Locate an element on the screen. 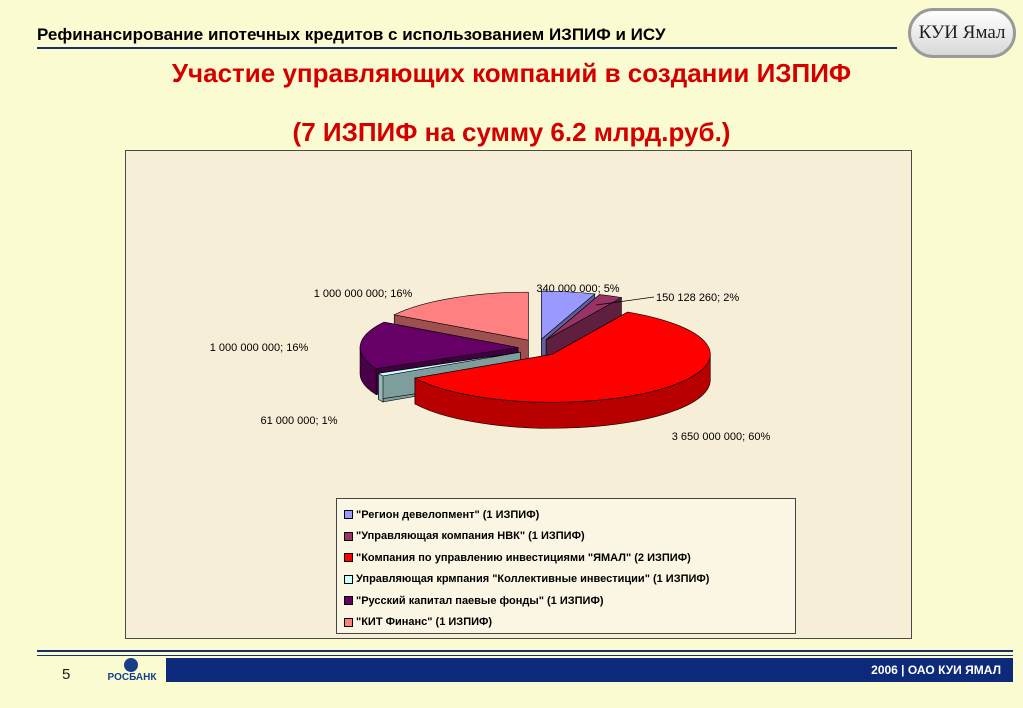 This screenshot has width=1023, height=708. legend-label: "Управляющая компания НВК" (1 ИЗПИФ) is located at coordinates (470, 536).